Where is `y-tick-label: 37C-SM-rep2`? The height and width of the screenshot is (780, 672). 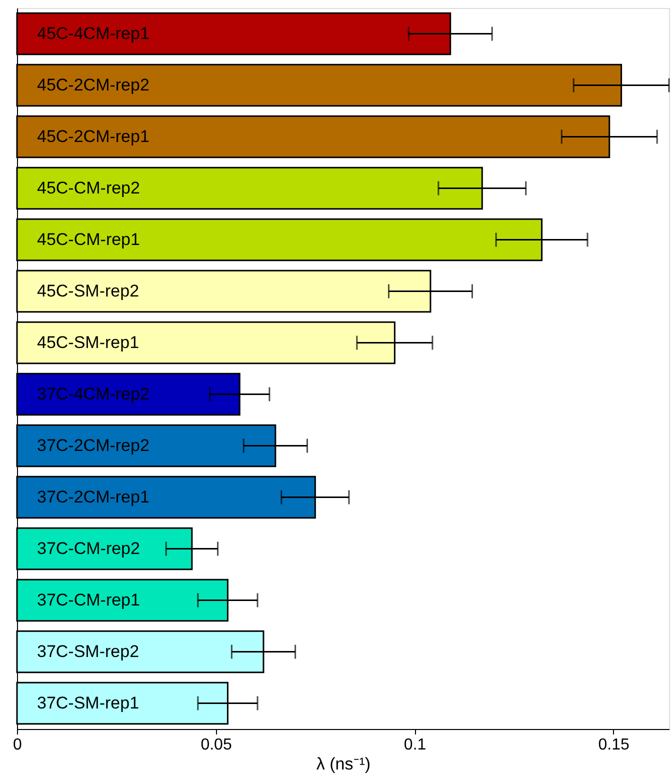 y-tick-label: 37C-SM-rep2 is located at coordinates (88, 651).